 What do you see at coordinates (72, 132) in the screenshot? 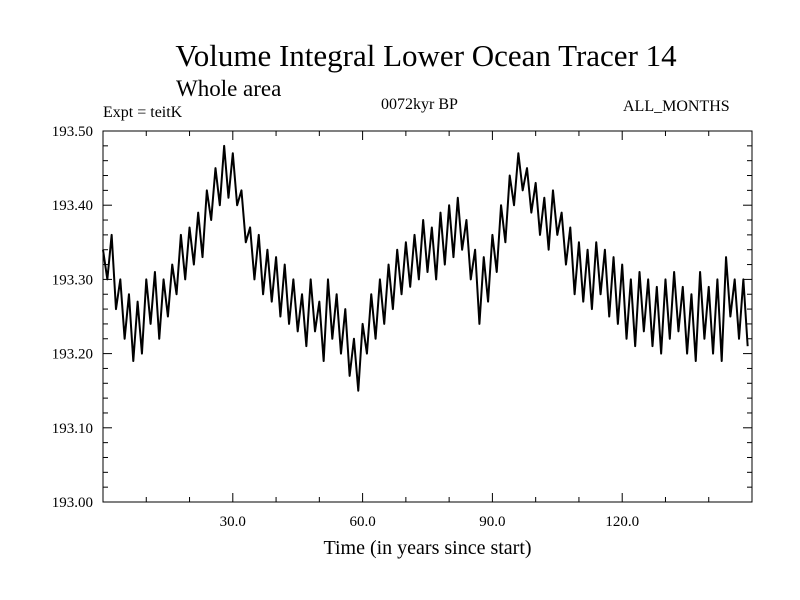
I see `y-tick-label: 193.50` at bounding box center [72, 132].